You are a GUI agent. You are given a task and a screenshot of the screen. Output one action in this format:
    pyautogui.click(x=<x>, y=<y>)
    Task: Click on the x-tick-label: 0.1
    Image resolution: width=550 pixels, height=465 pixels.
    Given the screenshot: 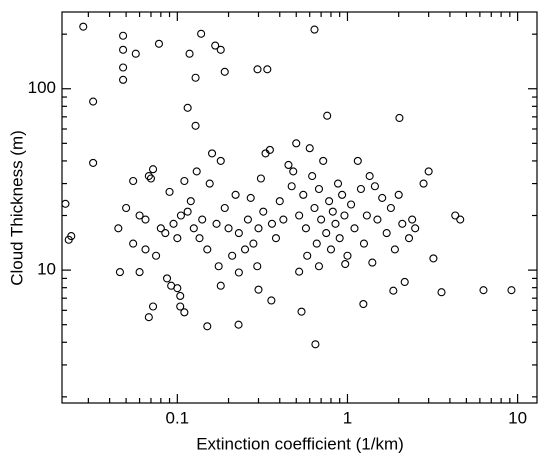 What is the action you would take?
    pyautogui.click(x=178, y=417)
    